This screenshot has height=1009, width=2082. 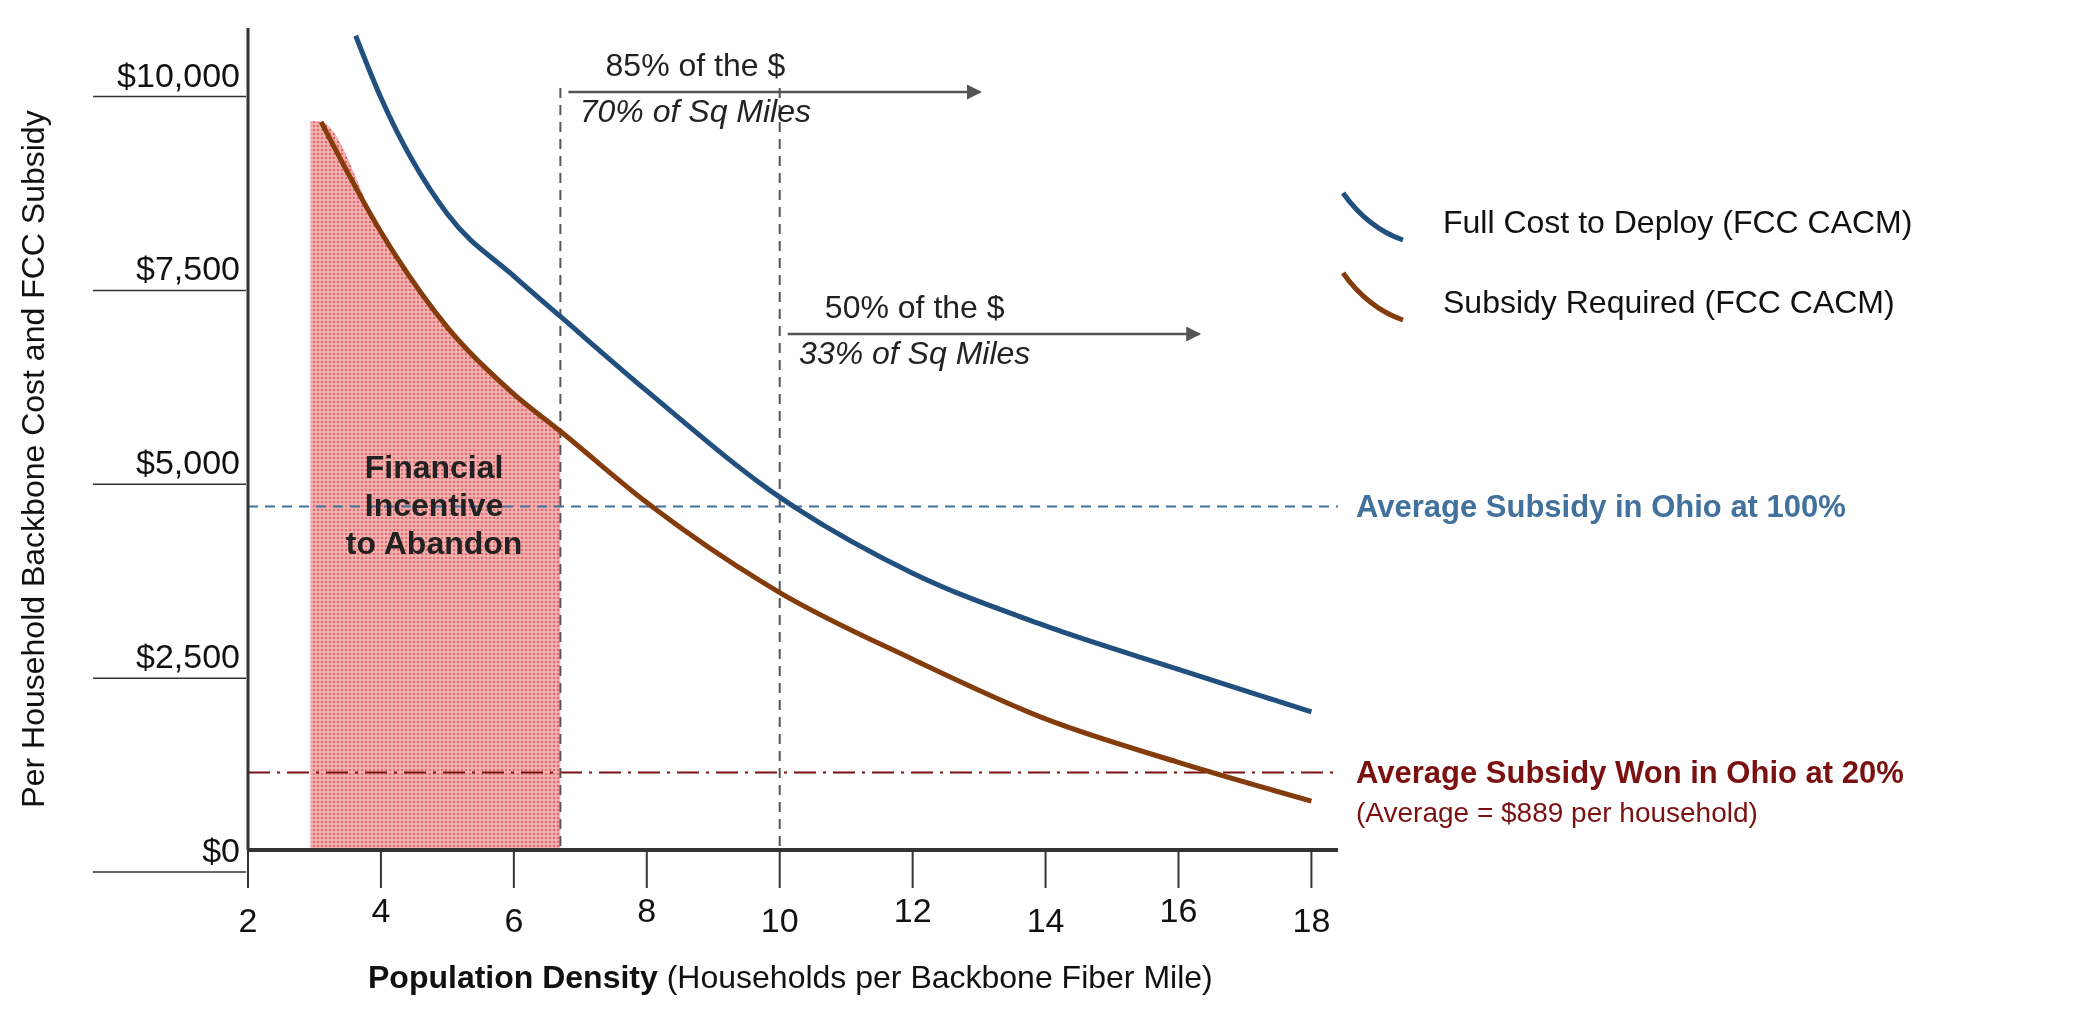 I want to click on x-tick-label: 8, so click(x=647, y=910).